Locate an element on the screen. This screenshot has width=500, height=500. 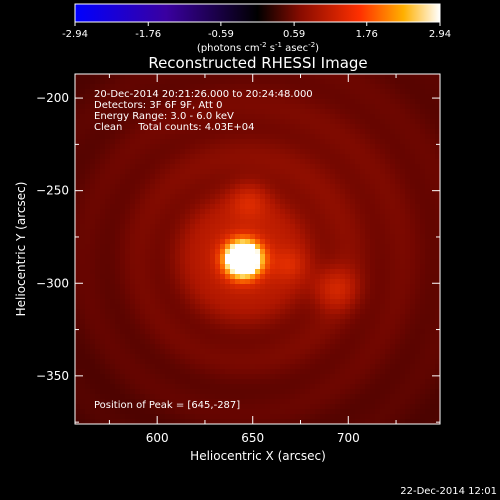
colorbar-tick-label: -1.76 is located at coordinates (148, 34).